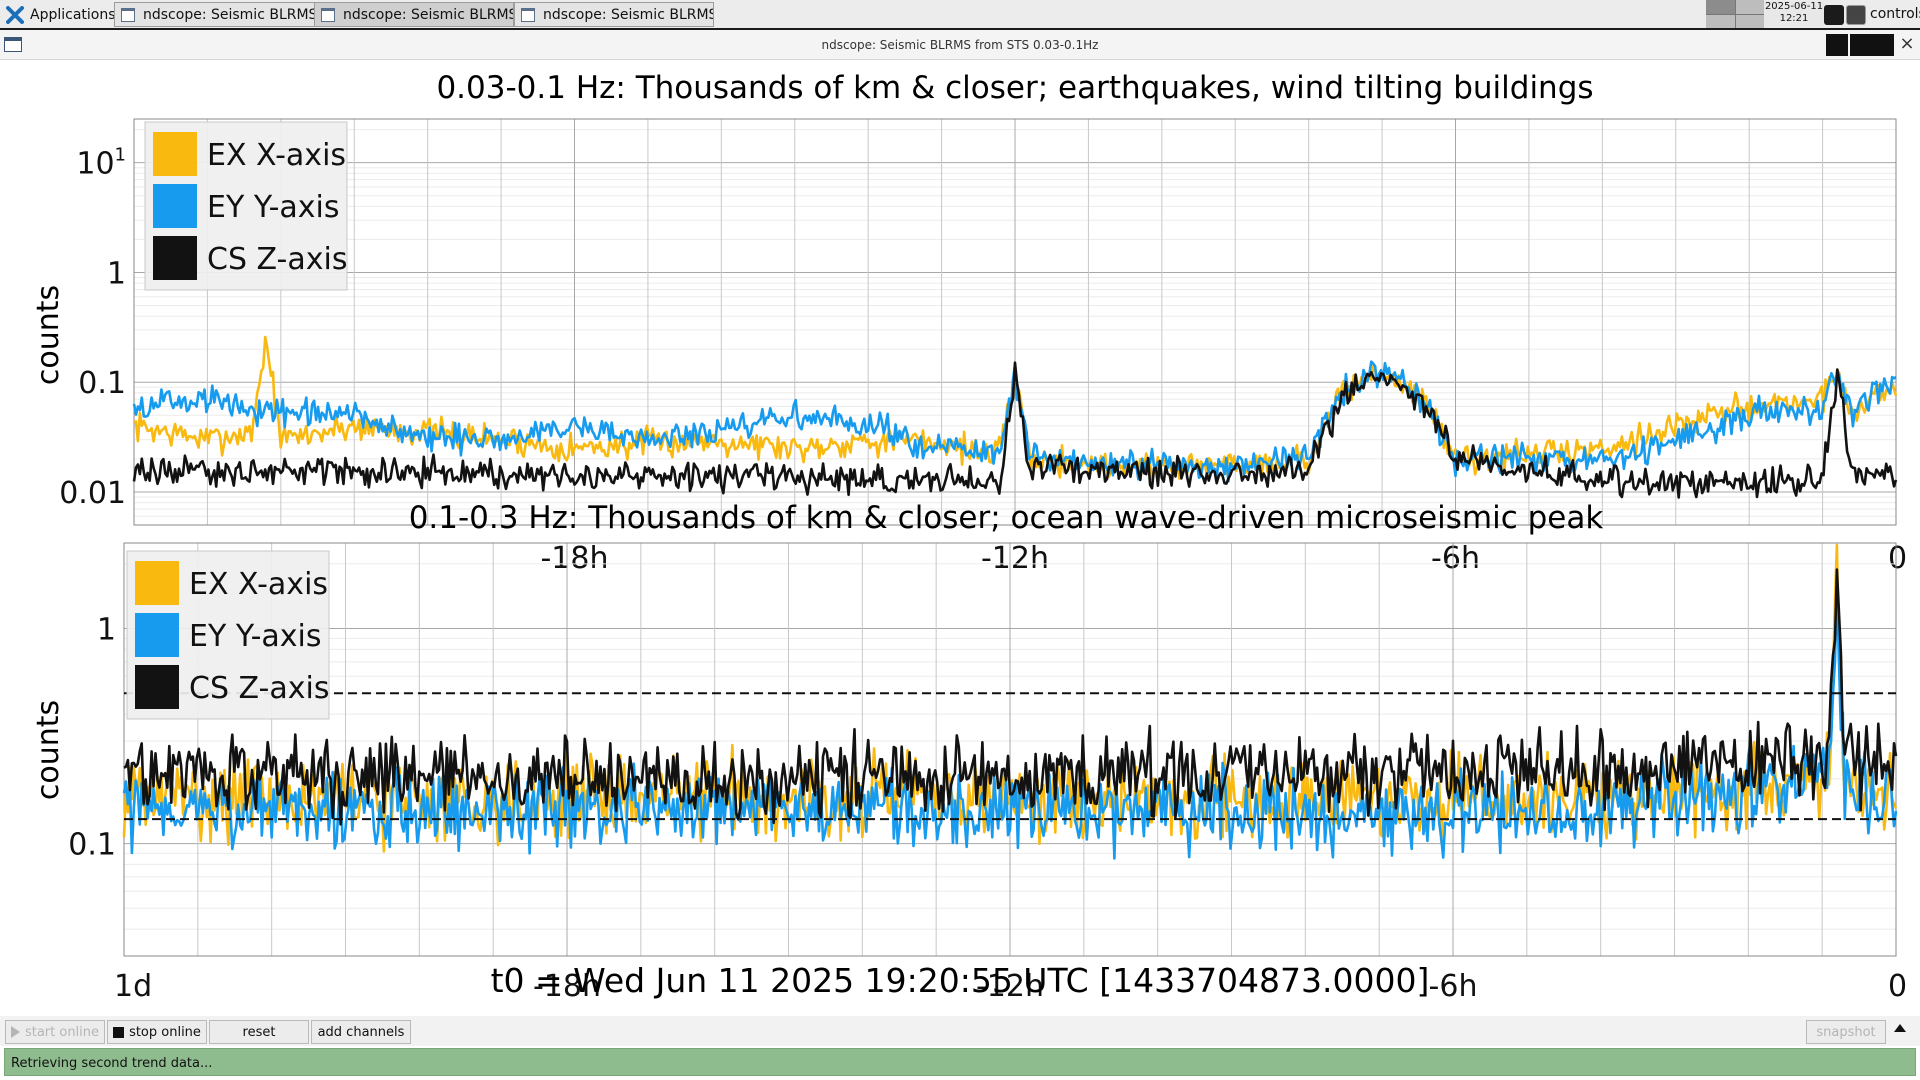 Image resolution: width=1920 pixels, height=1080 pixels. Describe the element at coordinates (1846, 1032) in the screenshot. I see `snapshot-button: snapshot` at that location.